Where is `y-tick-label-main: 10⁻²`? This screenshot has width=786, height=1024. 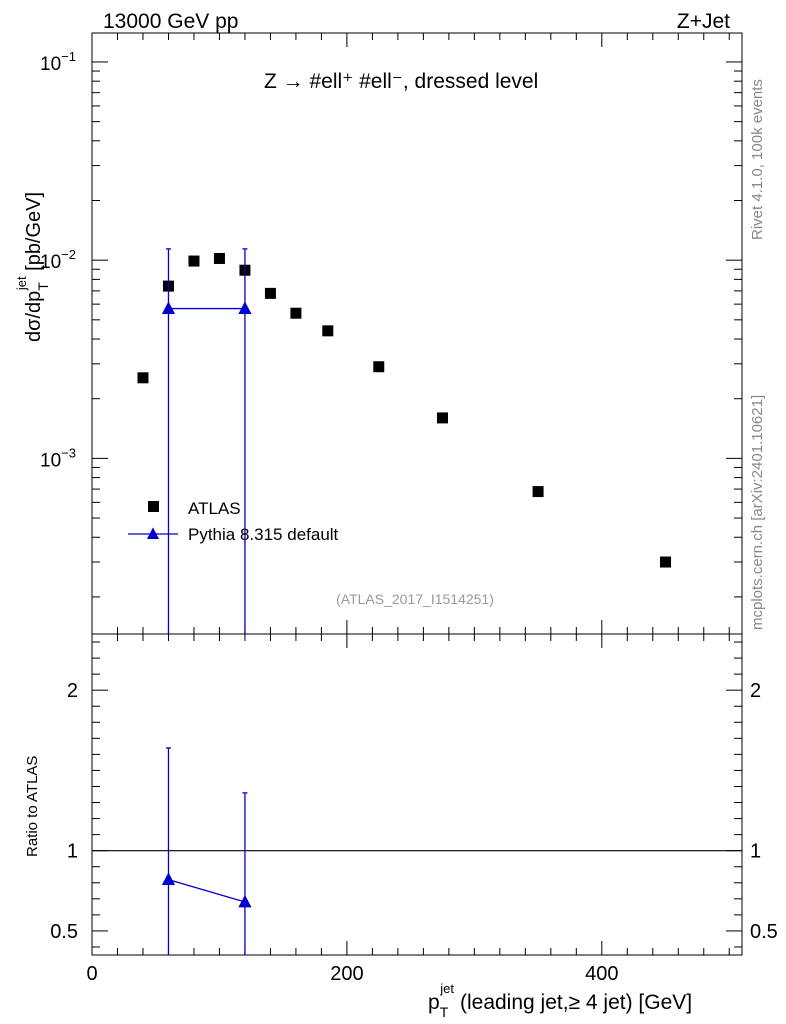 y-tick-label-main: 10⁻² is located at coordinates (58, 260).